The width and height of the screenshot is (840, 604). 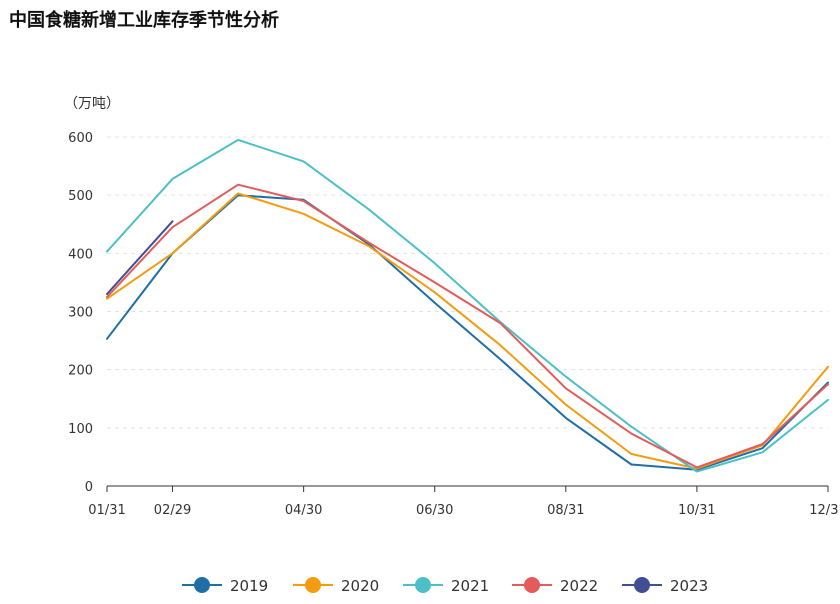 What do you see at coordinates (360, 586) in the screenshot?
I see `legend-label-2020: 2020` at bounding box center [360, 586].